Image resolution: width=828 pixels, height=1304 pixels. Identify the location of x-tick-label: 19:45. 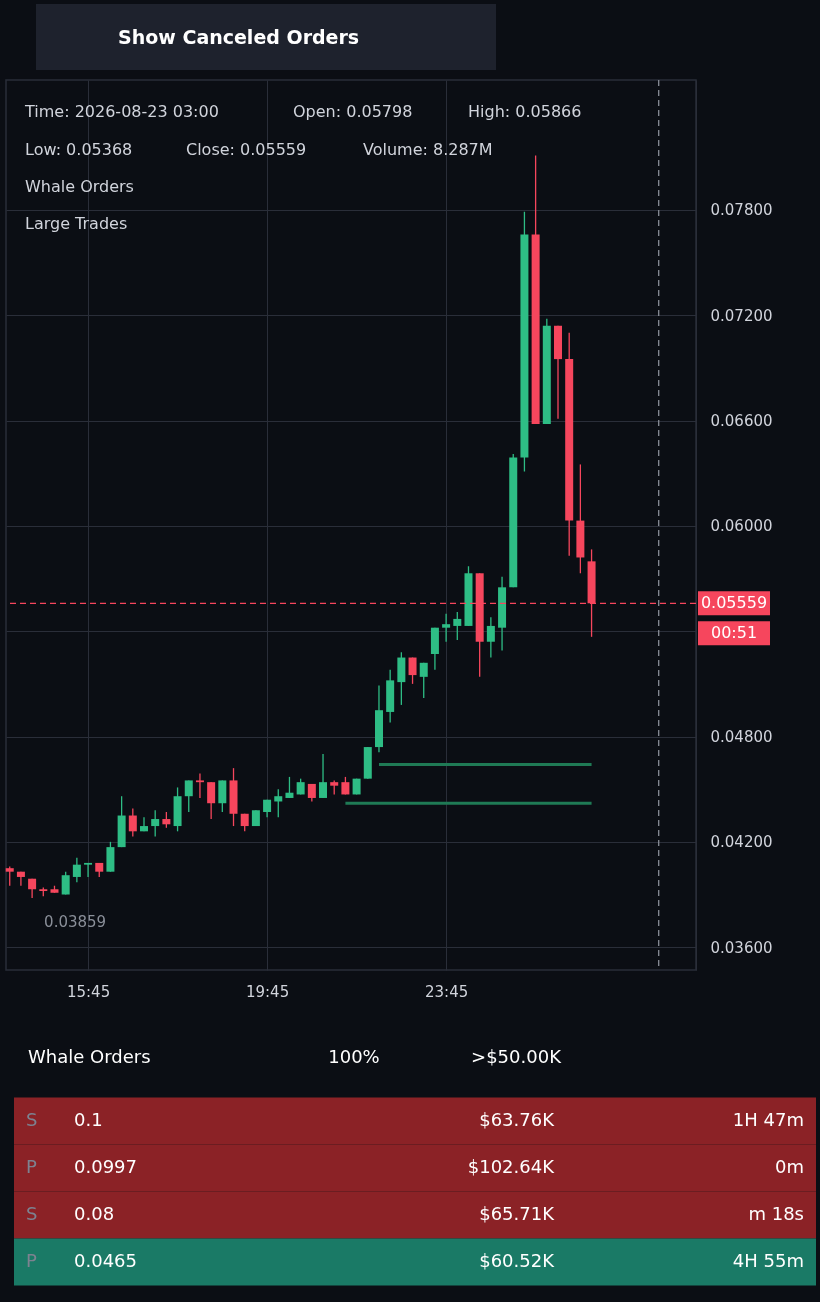
(267, 991).